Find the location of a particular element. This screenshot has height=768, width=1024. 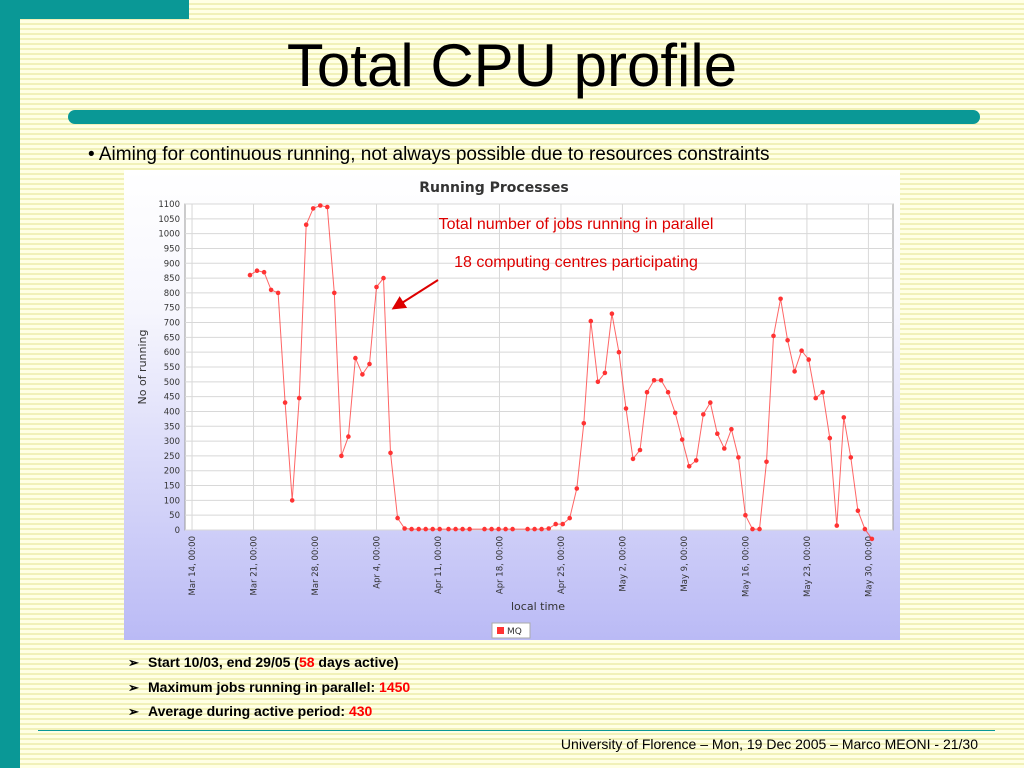

y-tick-label: 750 is located at coordinates (172, 309).